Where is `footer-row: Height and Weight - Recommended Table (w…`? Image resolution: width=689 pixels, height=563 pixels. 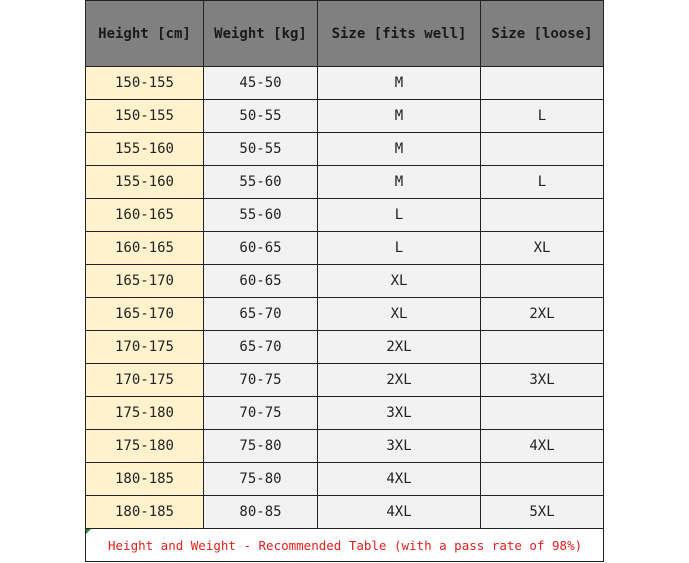
footer-row: Height and Weight - Recommended Table (w… is located at coordinates (344, 545).